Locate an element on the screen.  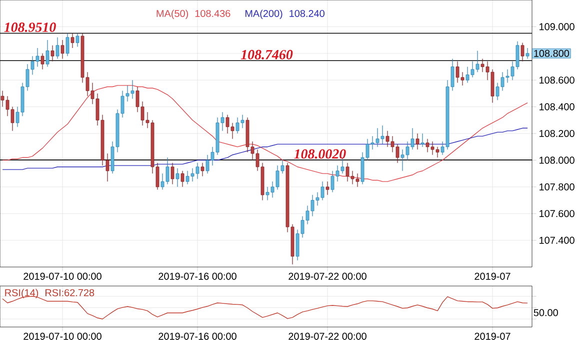
y-tick-label: 108.600 is located at coordinates (557, 80).